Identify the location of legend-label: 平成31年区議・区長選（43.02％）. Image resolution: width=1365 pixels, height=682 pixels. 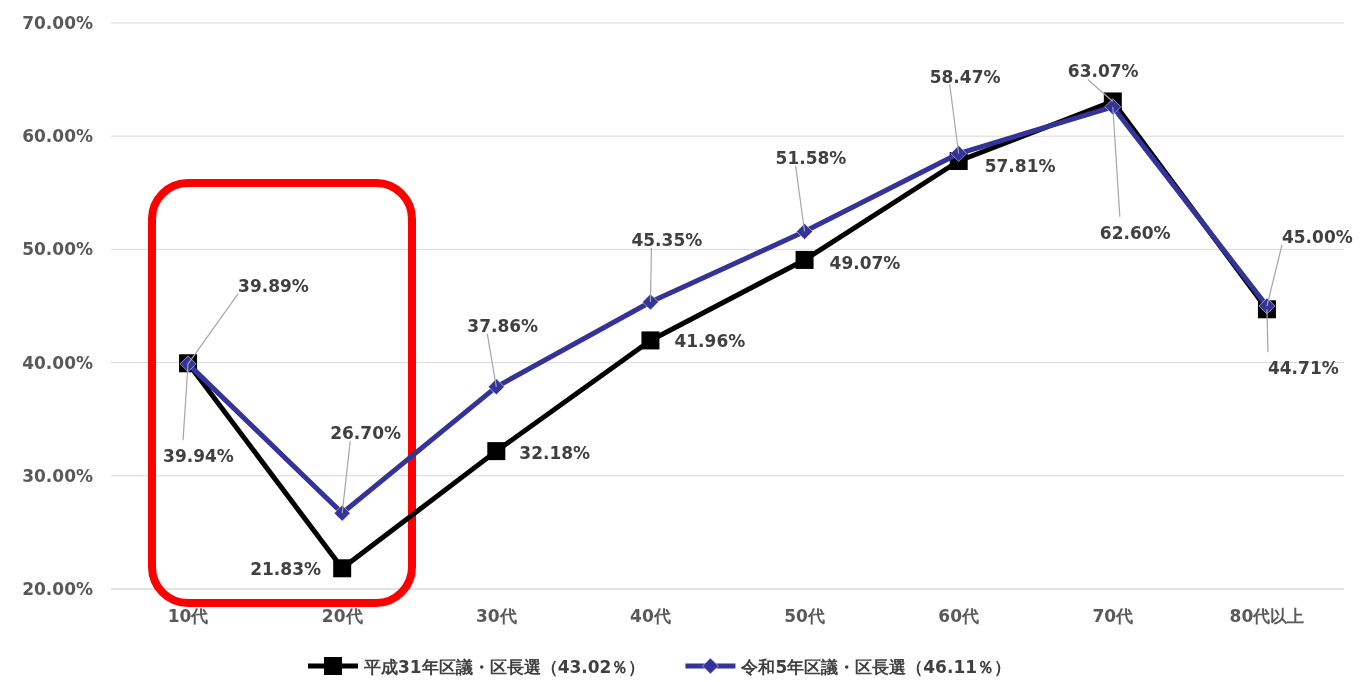
(504, 667).